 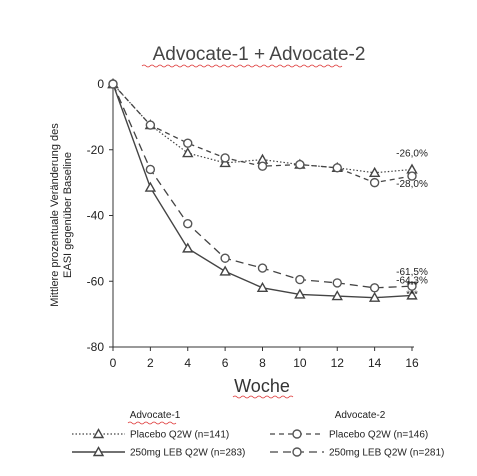 I want to click on legend-group-title: Advocate-1, so click(x=155, y=415).